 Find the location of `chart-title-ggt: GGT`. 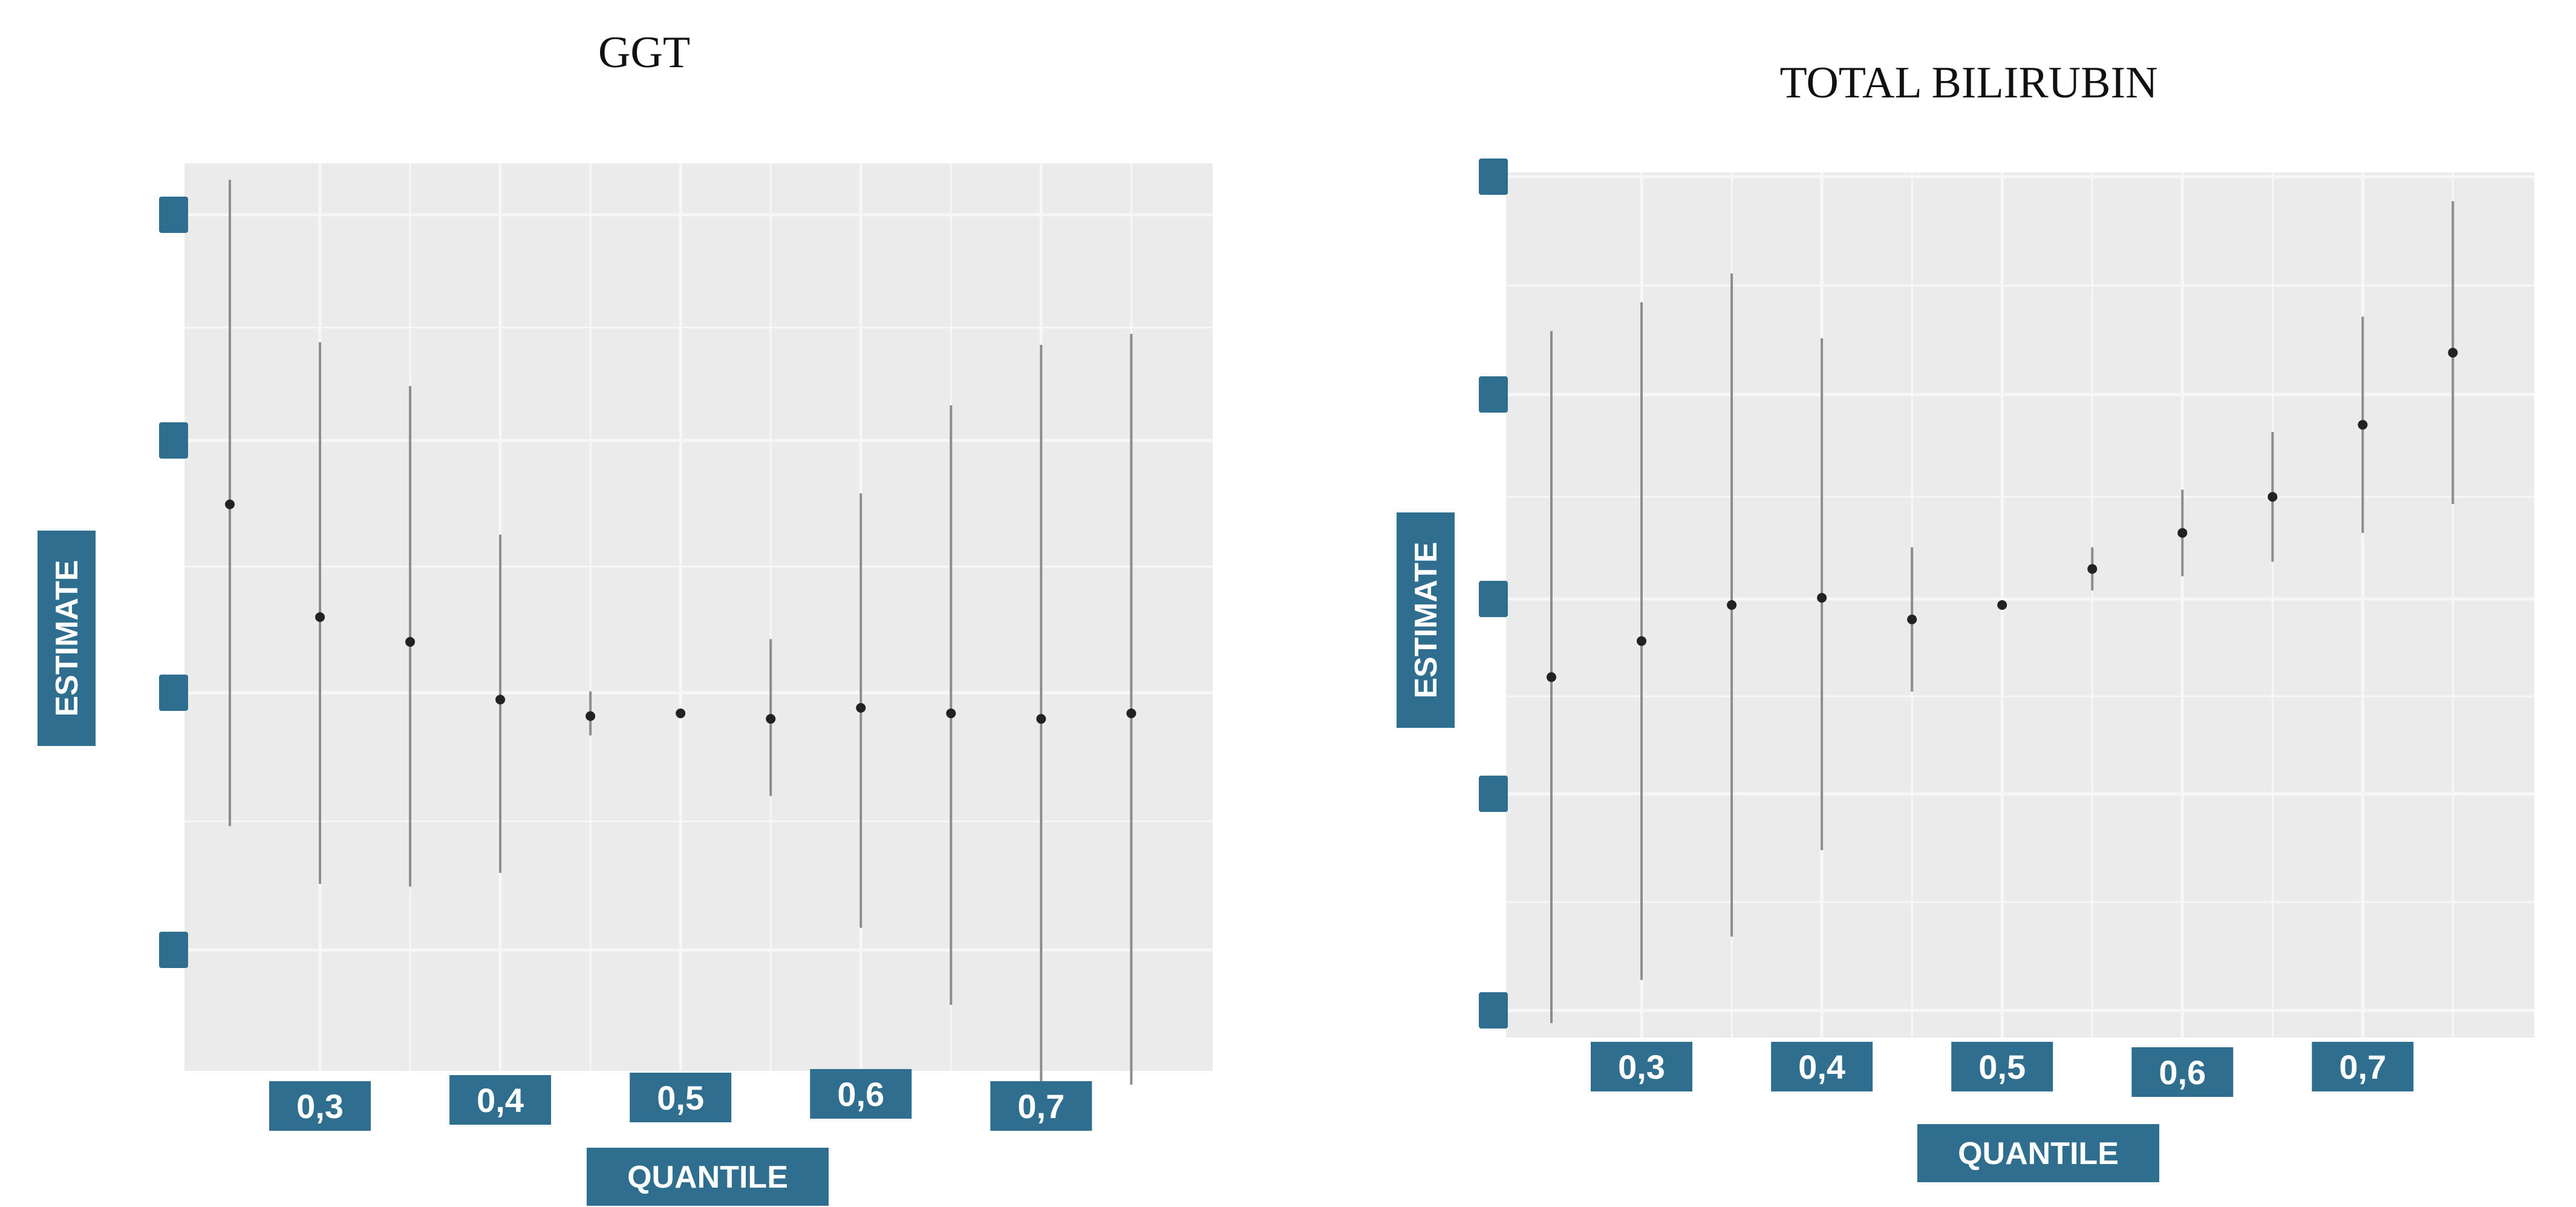

chart-title-ggt: GGT is located at coordinates (645, 52).